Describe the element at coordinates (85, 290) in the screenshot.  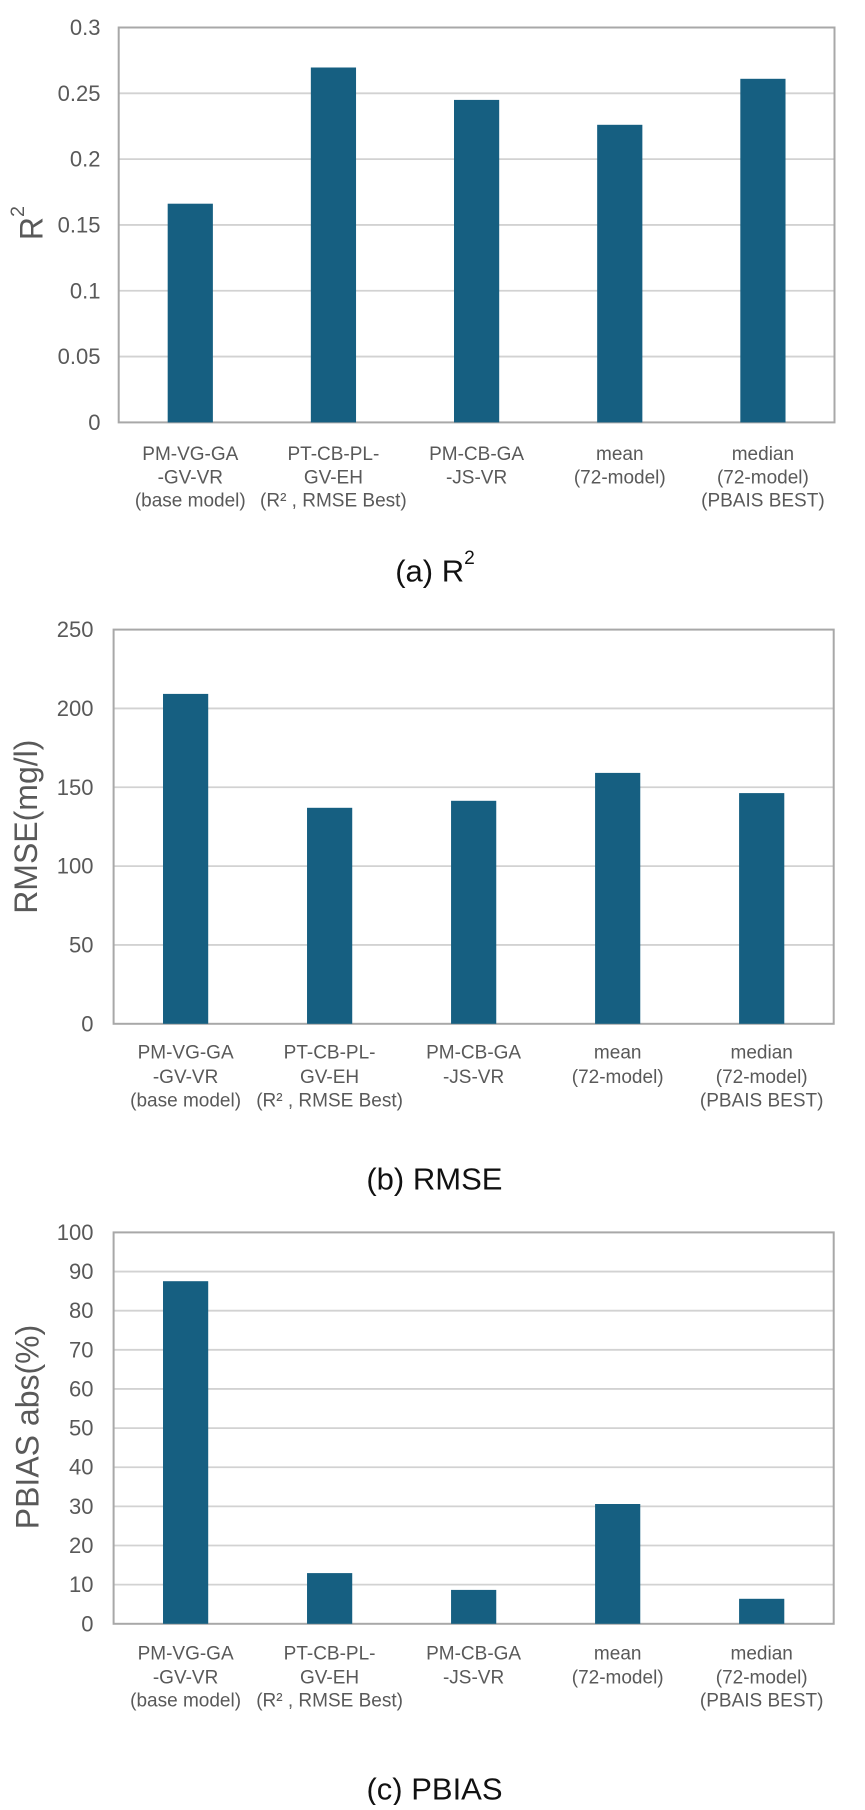
I see `svg-text: 0.1` at that location.